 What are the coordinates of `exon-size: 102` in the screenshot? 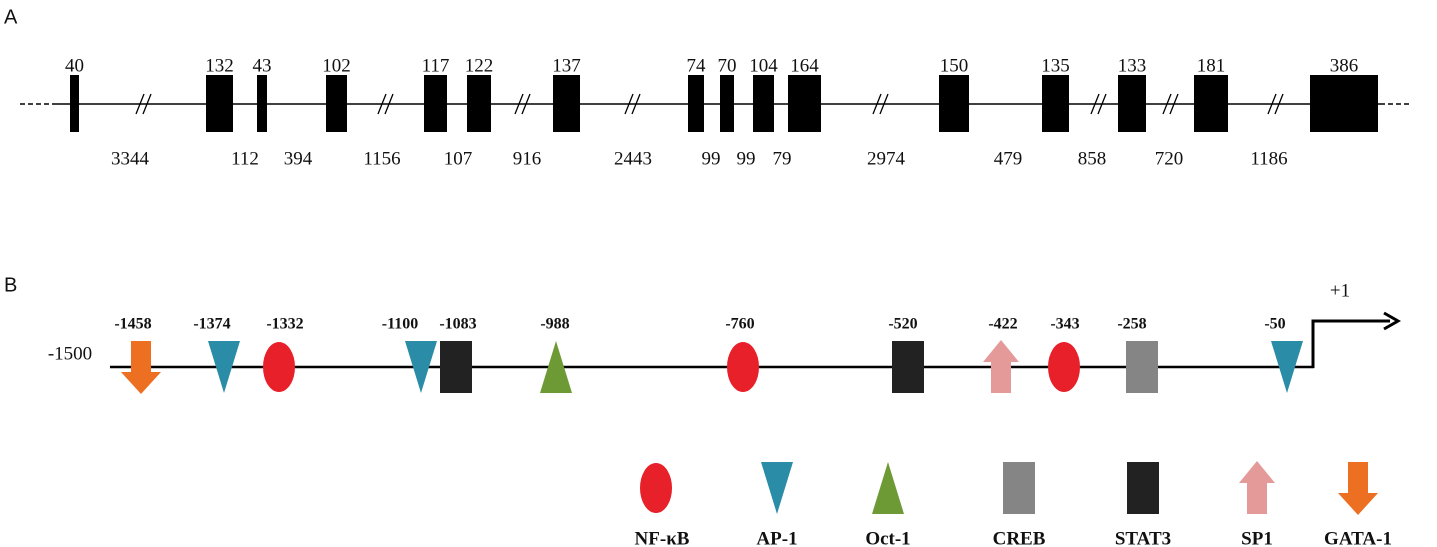 It's located at (336, 65).